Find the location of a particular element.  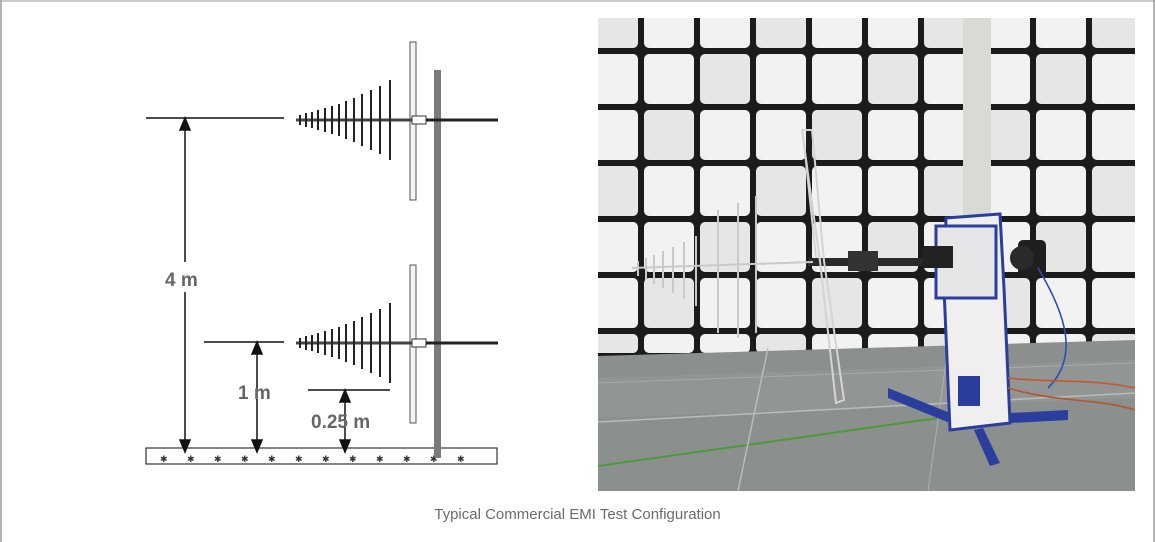

ground-plane: ✱ ✱ ✱ ✱ ✱ ✱ ✱ ✱ ✱ ✱ ✱ ✱ is located at coordinates (321, 456).